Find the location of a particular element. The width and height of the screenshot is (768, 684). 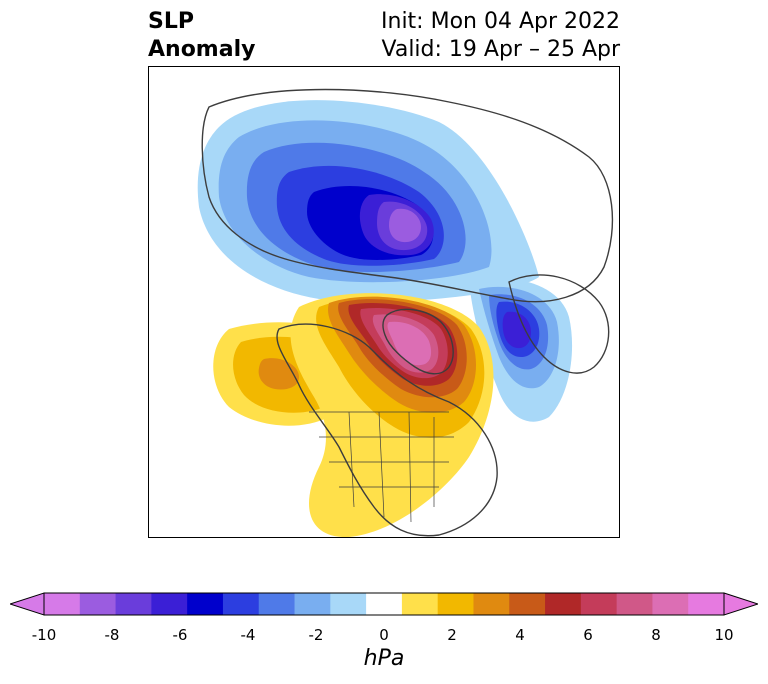

colorbar-tick-label: 4 is located at coordinates (520, 635).